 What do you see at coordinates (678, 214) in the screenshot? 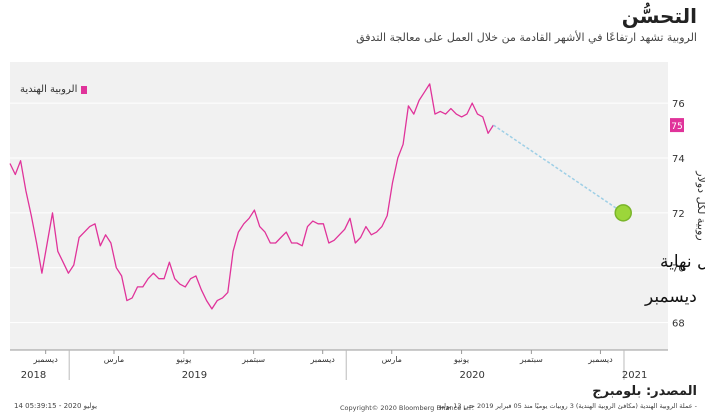
I see `y-tick-label: 72` at bounding box center [678, 214].